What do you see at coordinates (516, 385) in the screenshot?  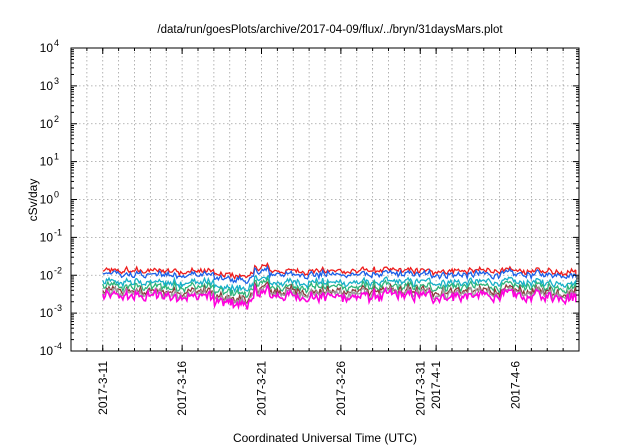 I see `x-tick-label: 2017-4-6` at bounding box center [516, 385].